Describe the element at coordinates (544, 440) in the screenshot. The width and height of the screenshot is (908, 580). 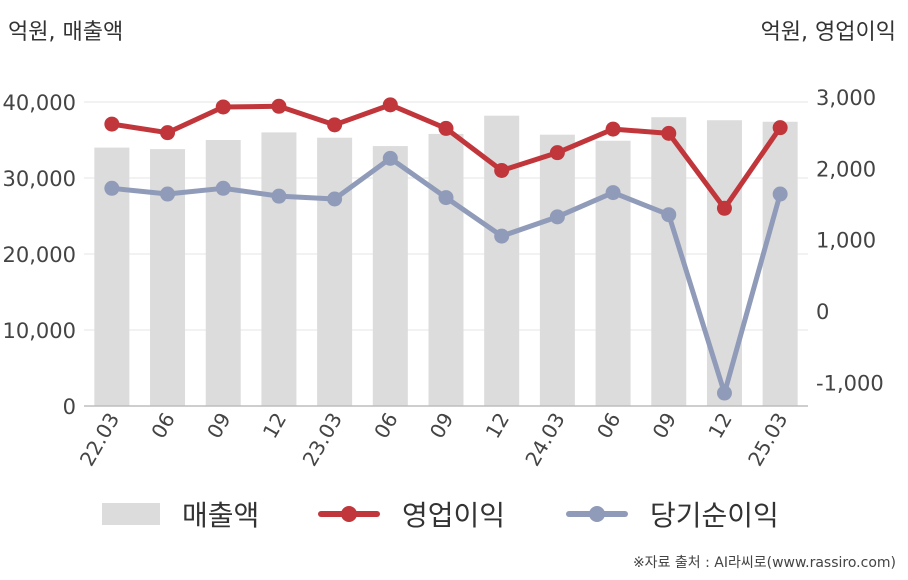
I see `x-tick-label: 24.03` at that location.